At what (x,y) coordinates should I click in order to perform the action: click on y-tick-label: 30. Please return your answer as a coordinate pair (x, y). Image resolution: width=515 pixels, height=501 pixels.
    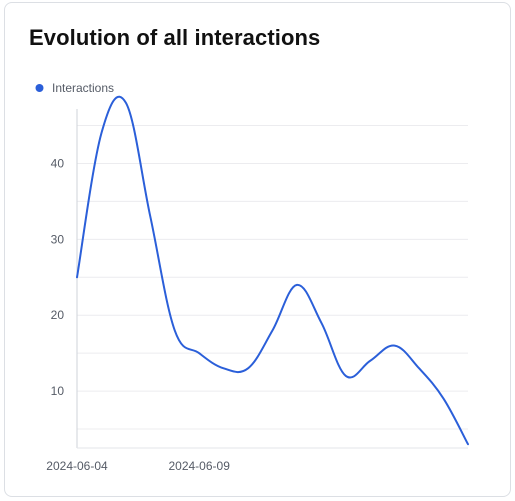
    Looking at the image, I should click on (58, 239).